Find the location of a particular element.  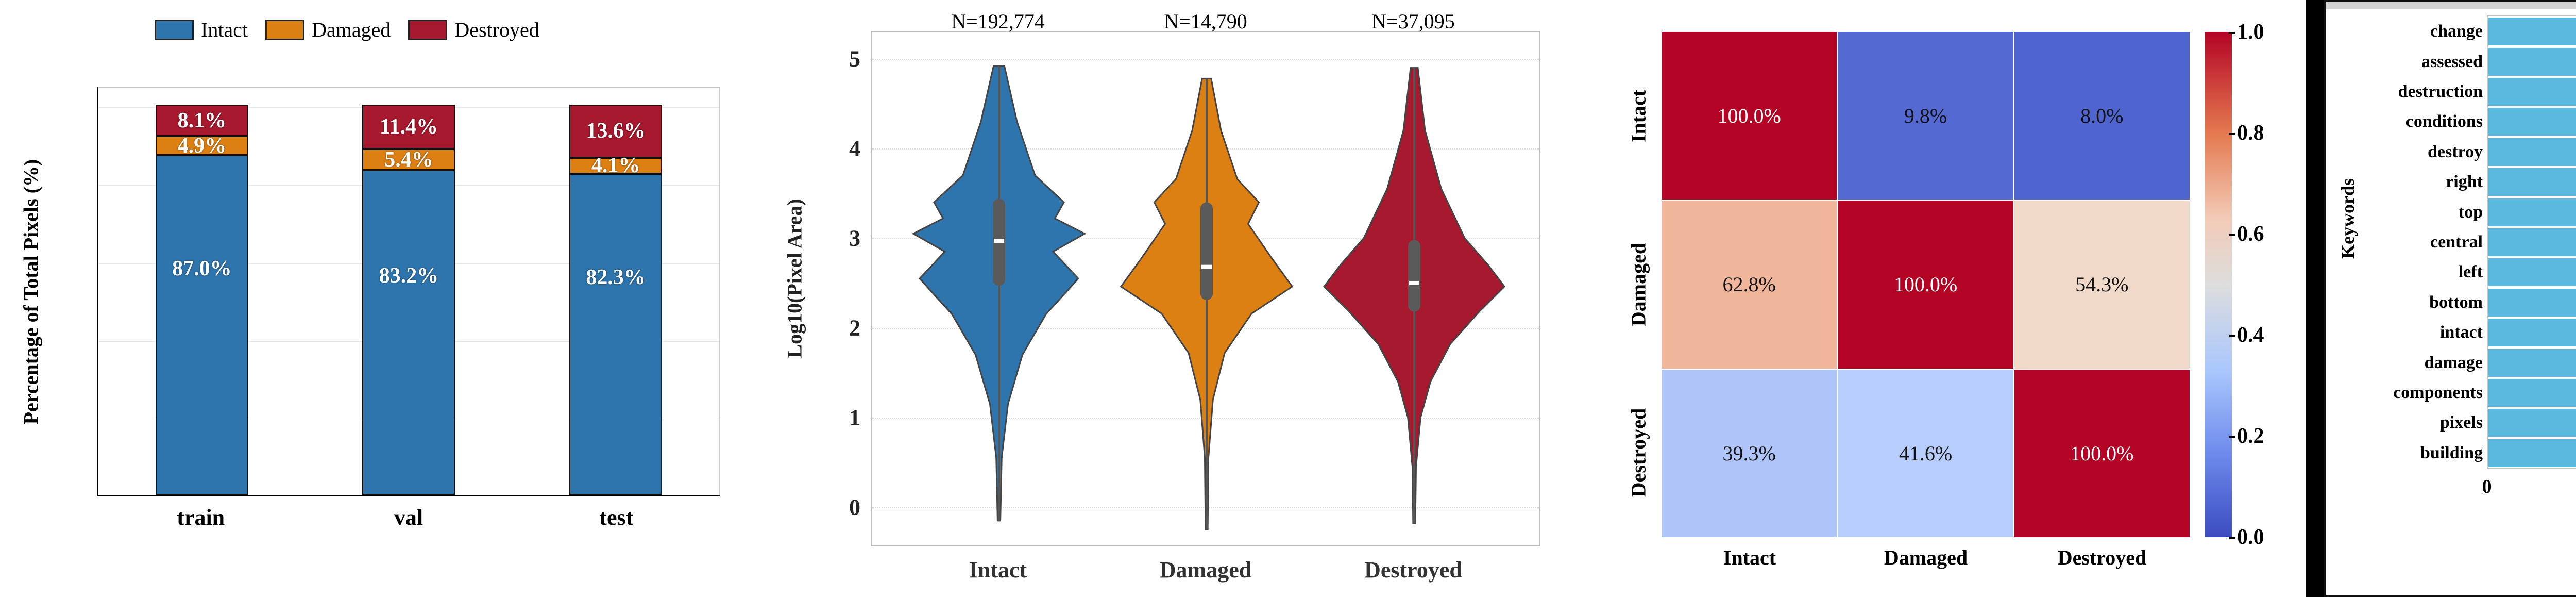

legend-item-destroyed: Destroyed is located at coordinates (473, 30).